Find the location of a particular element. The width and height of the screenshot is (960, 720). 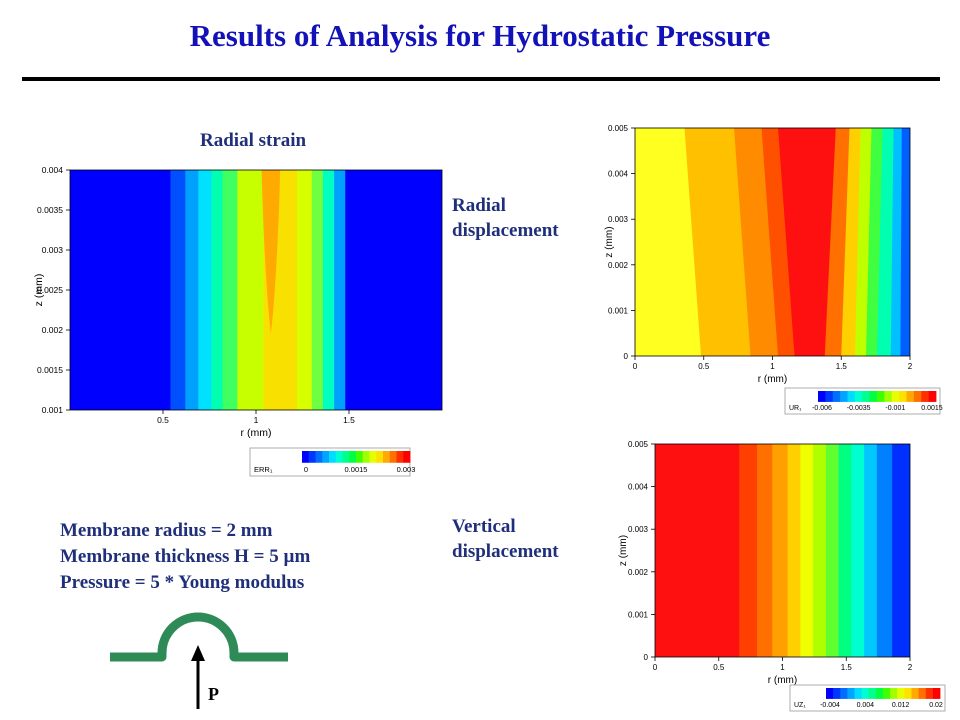

vertical-displacement-label-line2: displacement is located at coordinates (505, 551).